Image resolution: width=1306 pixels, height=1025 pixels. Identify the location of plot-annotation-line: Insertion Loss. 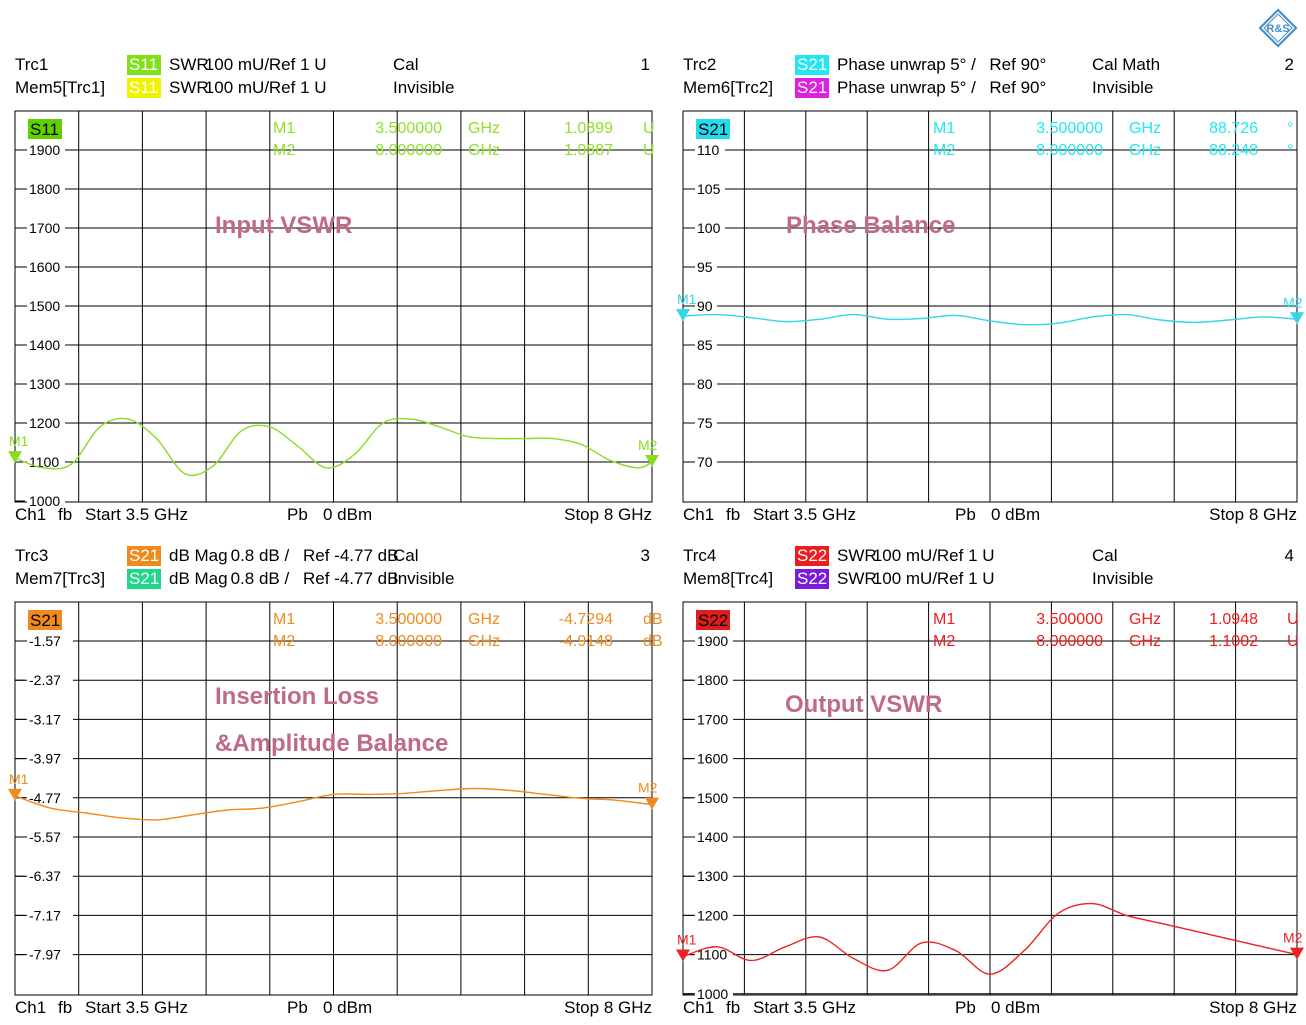
(297, 696).